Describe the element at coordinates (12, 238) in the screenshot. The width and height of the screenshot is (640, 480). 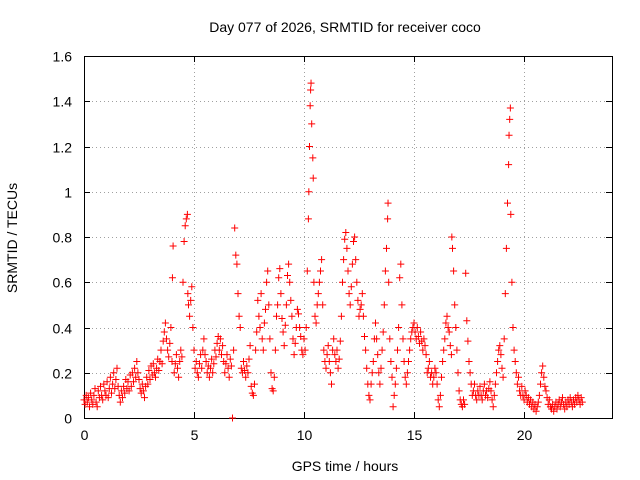
I see `y-axis-label: SRMTID / TECUs` at that location.